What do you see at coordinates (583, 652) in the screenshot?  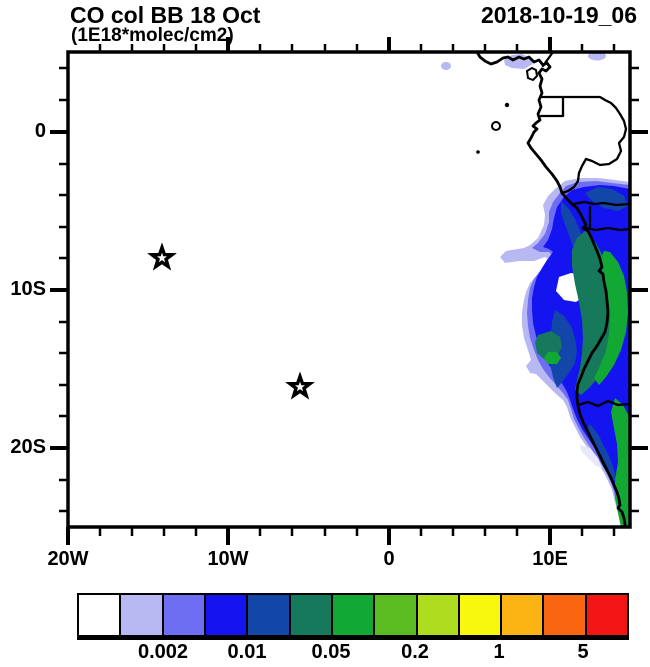 I see `colorbar-label: 5` at bounding box center [583, 652].